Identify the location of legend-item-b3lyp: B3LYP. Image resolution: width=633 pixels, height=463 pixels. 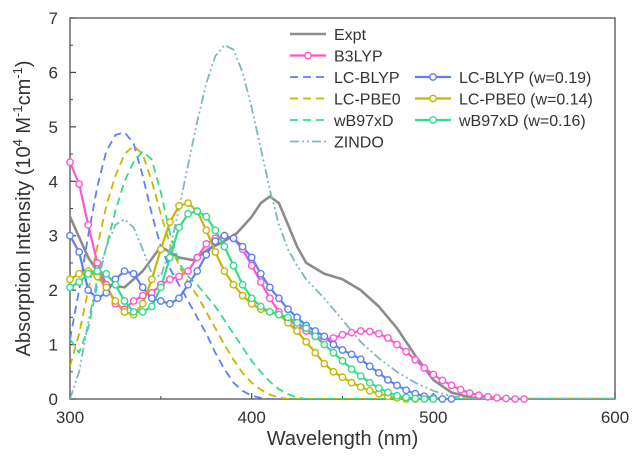
(336, 57).